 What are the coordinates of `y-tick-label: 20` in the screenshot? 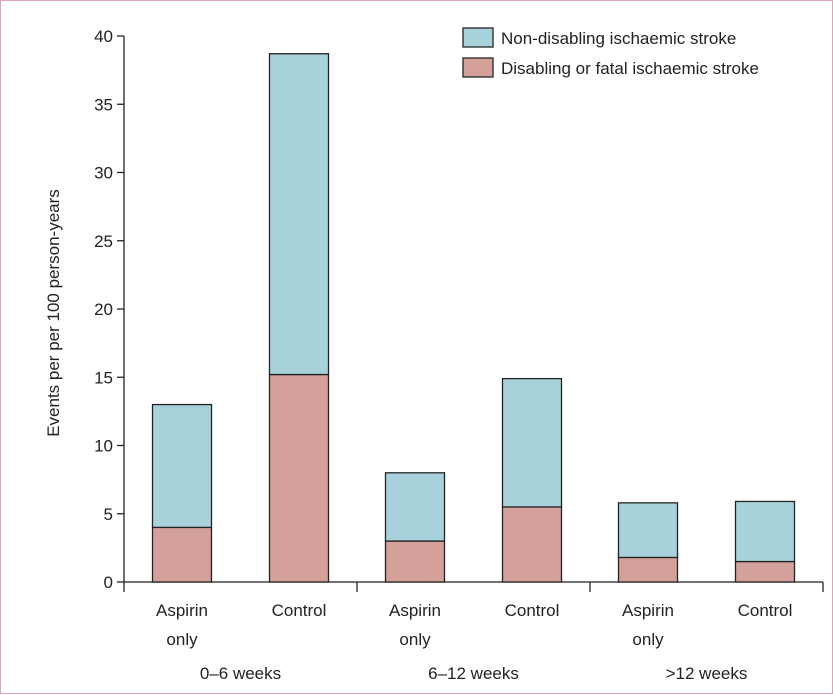 It's located at (103, 309).